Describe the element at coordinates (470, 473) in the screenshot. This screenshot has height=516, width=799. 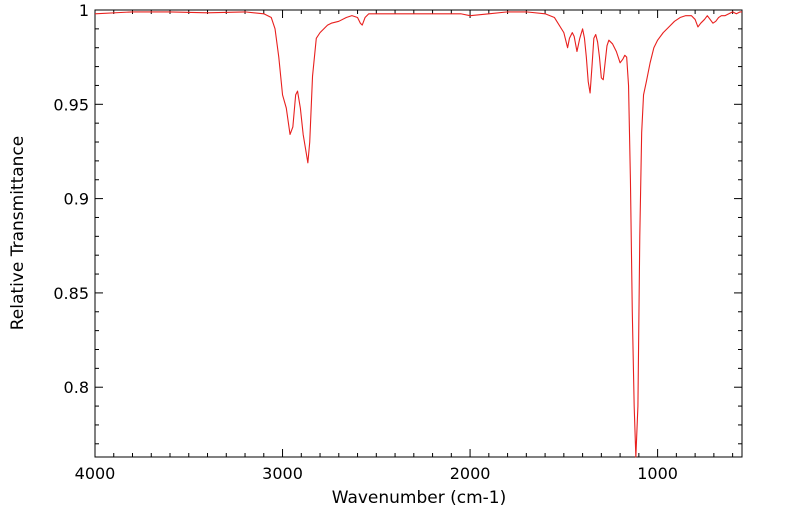
I see `x-tick-label: 2000` at that location.